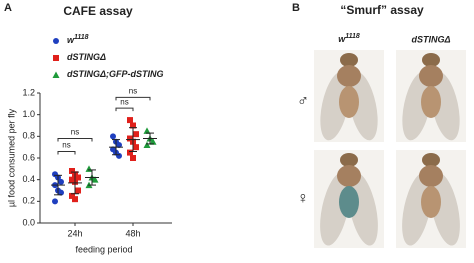 This screenshot has height=263, width=474. I want to click on legend-sup: 1118, so click(81, 37).